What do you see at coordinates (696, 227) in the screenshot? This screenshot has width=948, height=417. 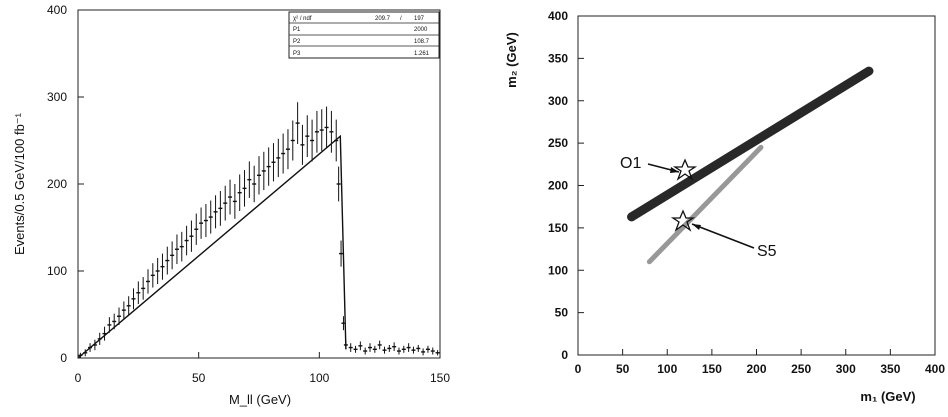 I see `annotation-s5-arrowhead` at bounding box center [696, 227].